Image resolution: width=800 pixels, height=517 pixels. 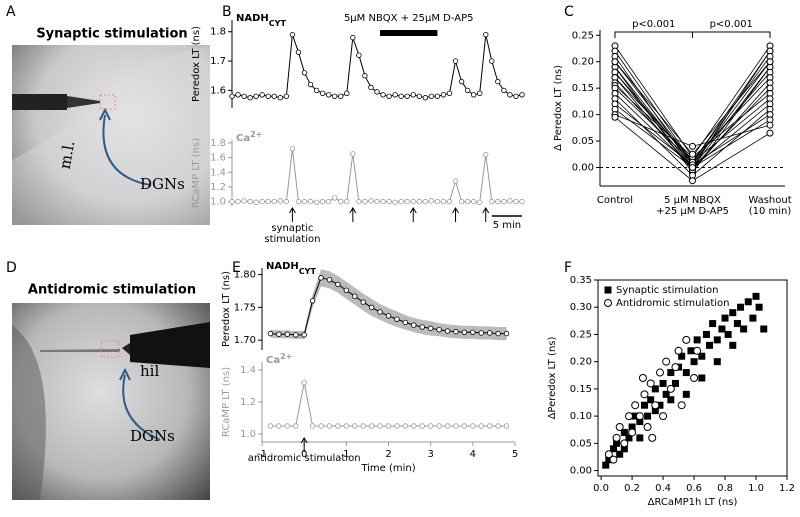 I want to click on y-tick-label: 0.35, so click(x=581, y=280).